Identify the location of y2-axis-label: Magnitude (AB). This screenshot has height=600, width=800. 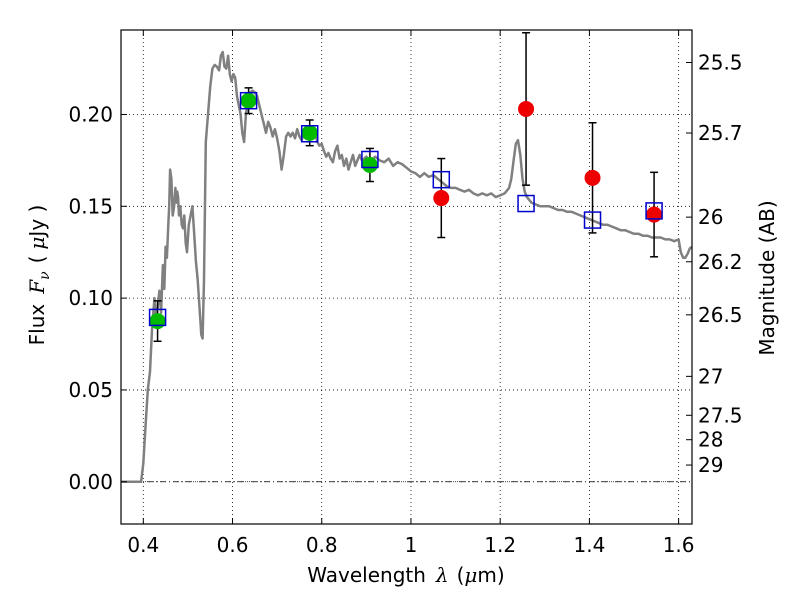
(767, 277).